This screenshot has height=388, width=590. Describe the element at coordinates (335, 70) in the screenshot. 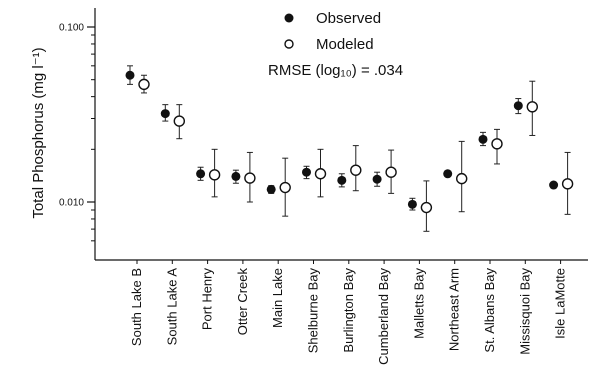

I see `legend-rmse-label: RMSE (log₁₀) = .034` at that location.